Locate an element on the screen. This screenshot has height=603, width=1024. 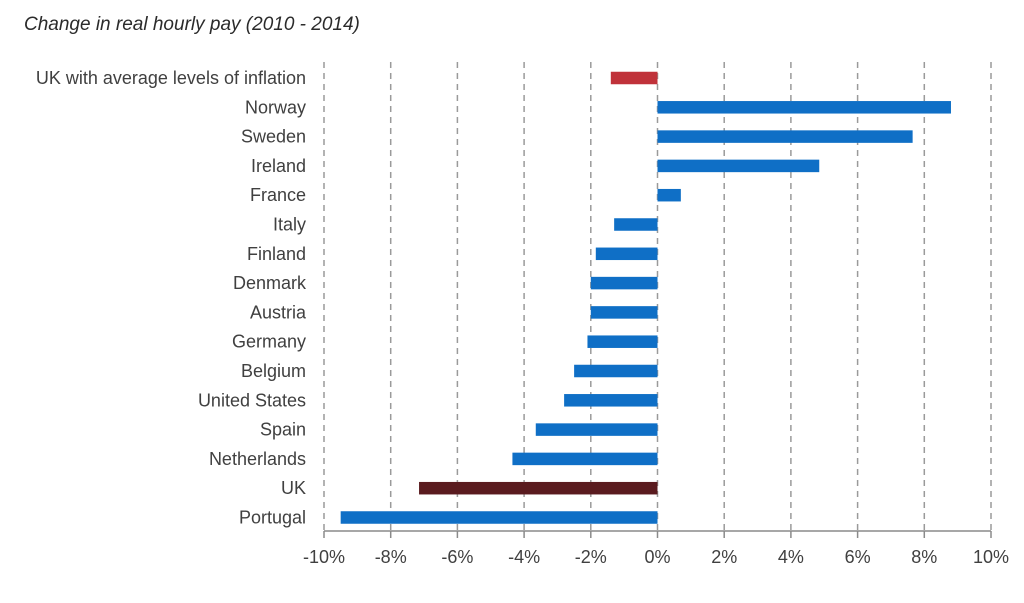
category-label: Austria is located at coordinates (278, 312).